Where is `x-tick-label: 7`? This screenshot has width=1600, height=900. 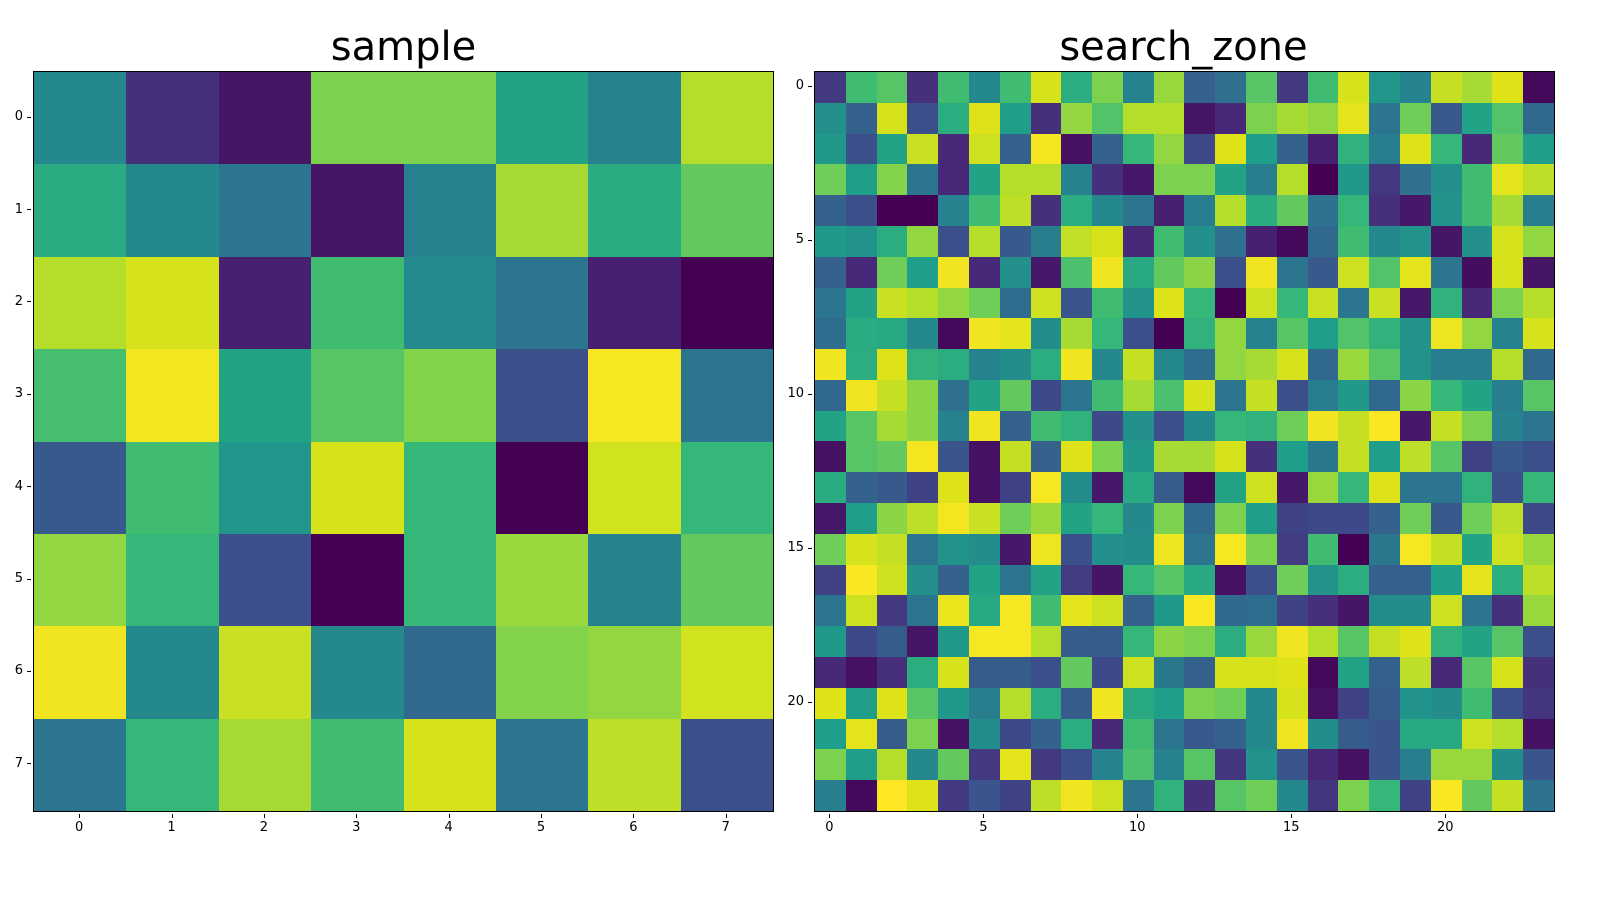 x-tick-label: 7 is located at coordinates (726, 824).